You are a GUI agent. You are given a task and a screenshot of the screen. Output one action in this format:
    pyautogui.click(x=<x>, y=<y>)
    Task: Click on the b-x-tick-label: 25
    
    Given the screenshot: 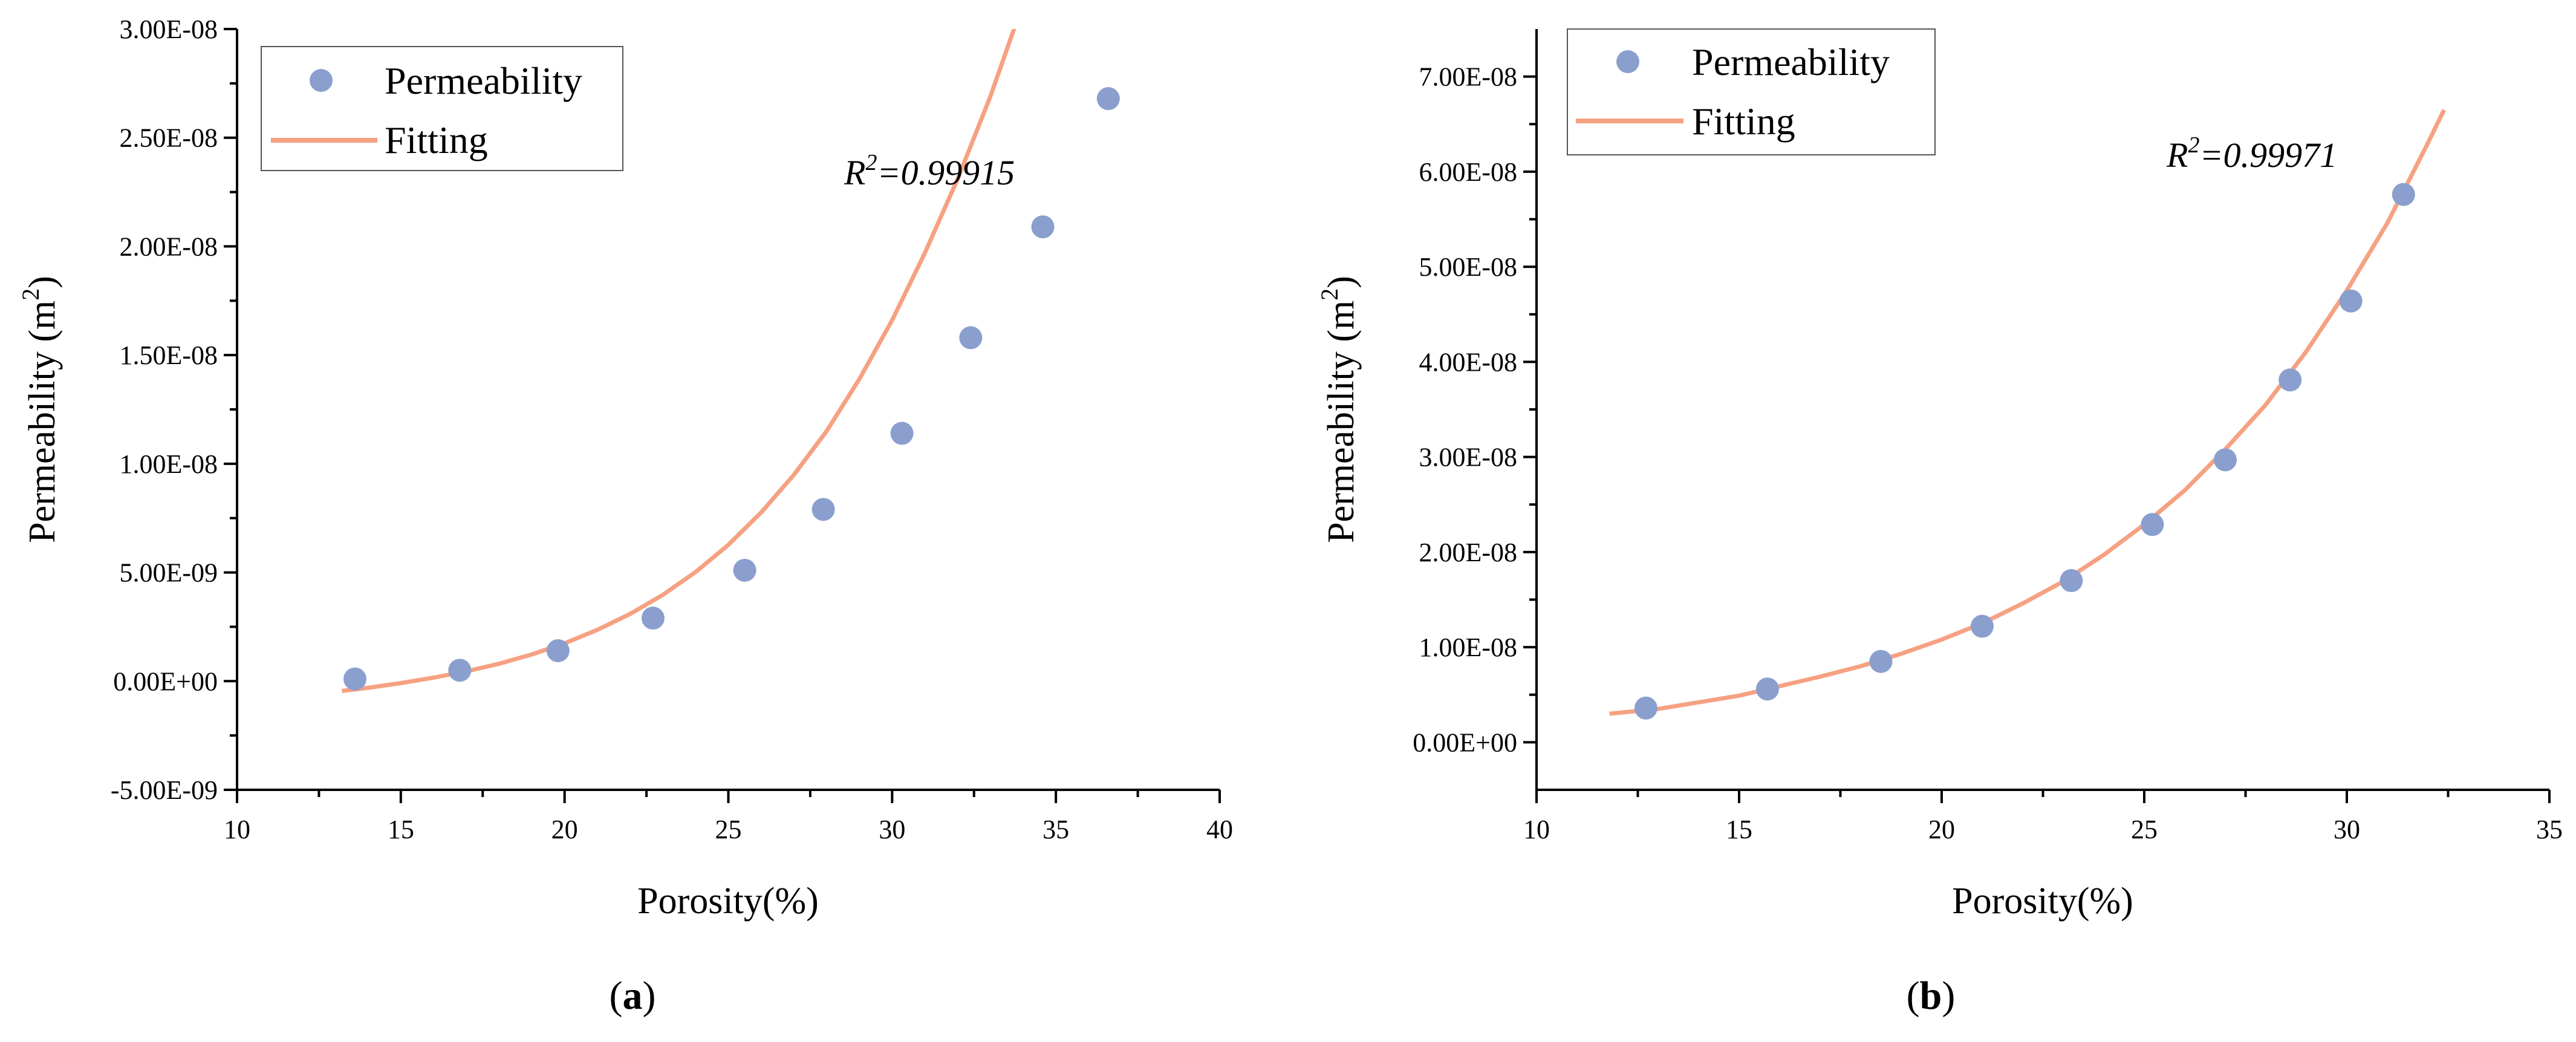 What is the action you would take?
    pyautogui.click(x=2145, y=829)
    